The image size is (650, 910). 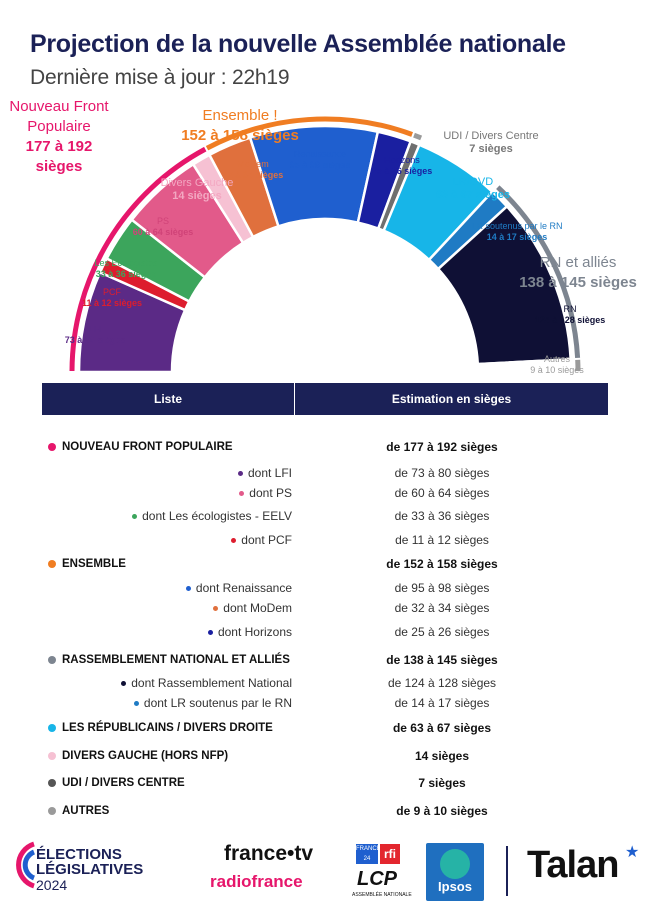 What do you see at coordinates (442, 588) in the screenshot?
I see `row-value: de 95 à 98 sièges` at bounding box center [442, 588].